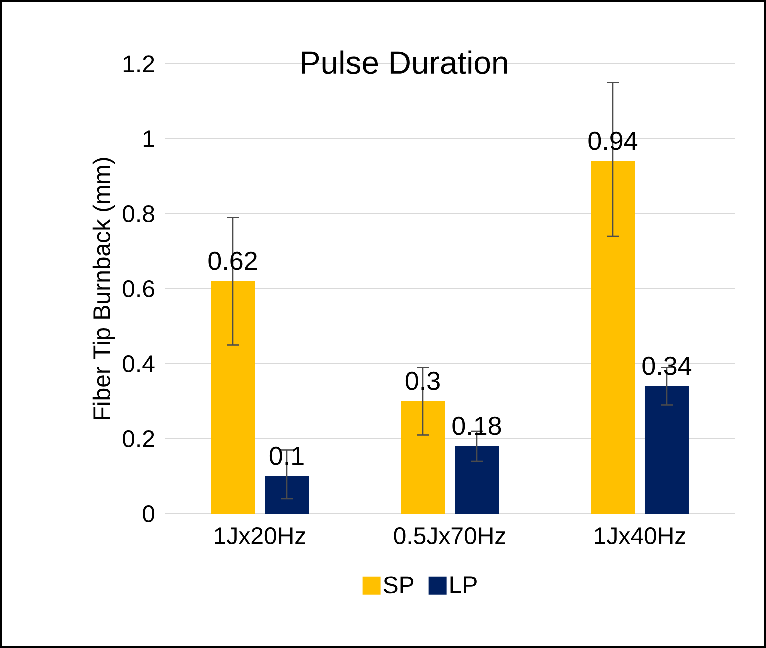 This screenshot has width=766, height=648. What do you see at coordinates (139, 364) in the screenshot?
I see `y-tick-label: 0.4` at bounding box center [139, 364].